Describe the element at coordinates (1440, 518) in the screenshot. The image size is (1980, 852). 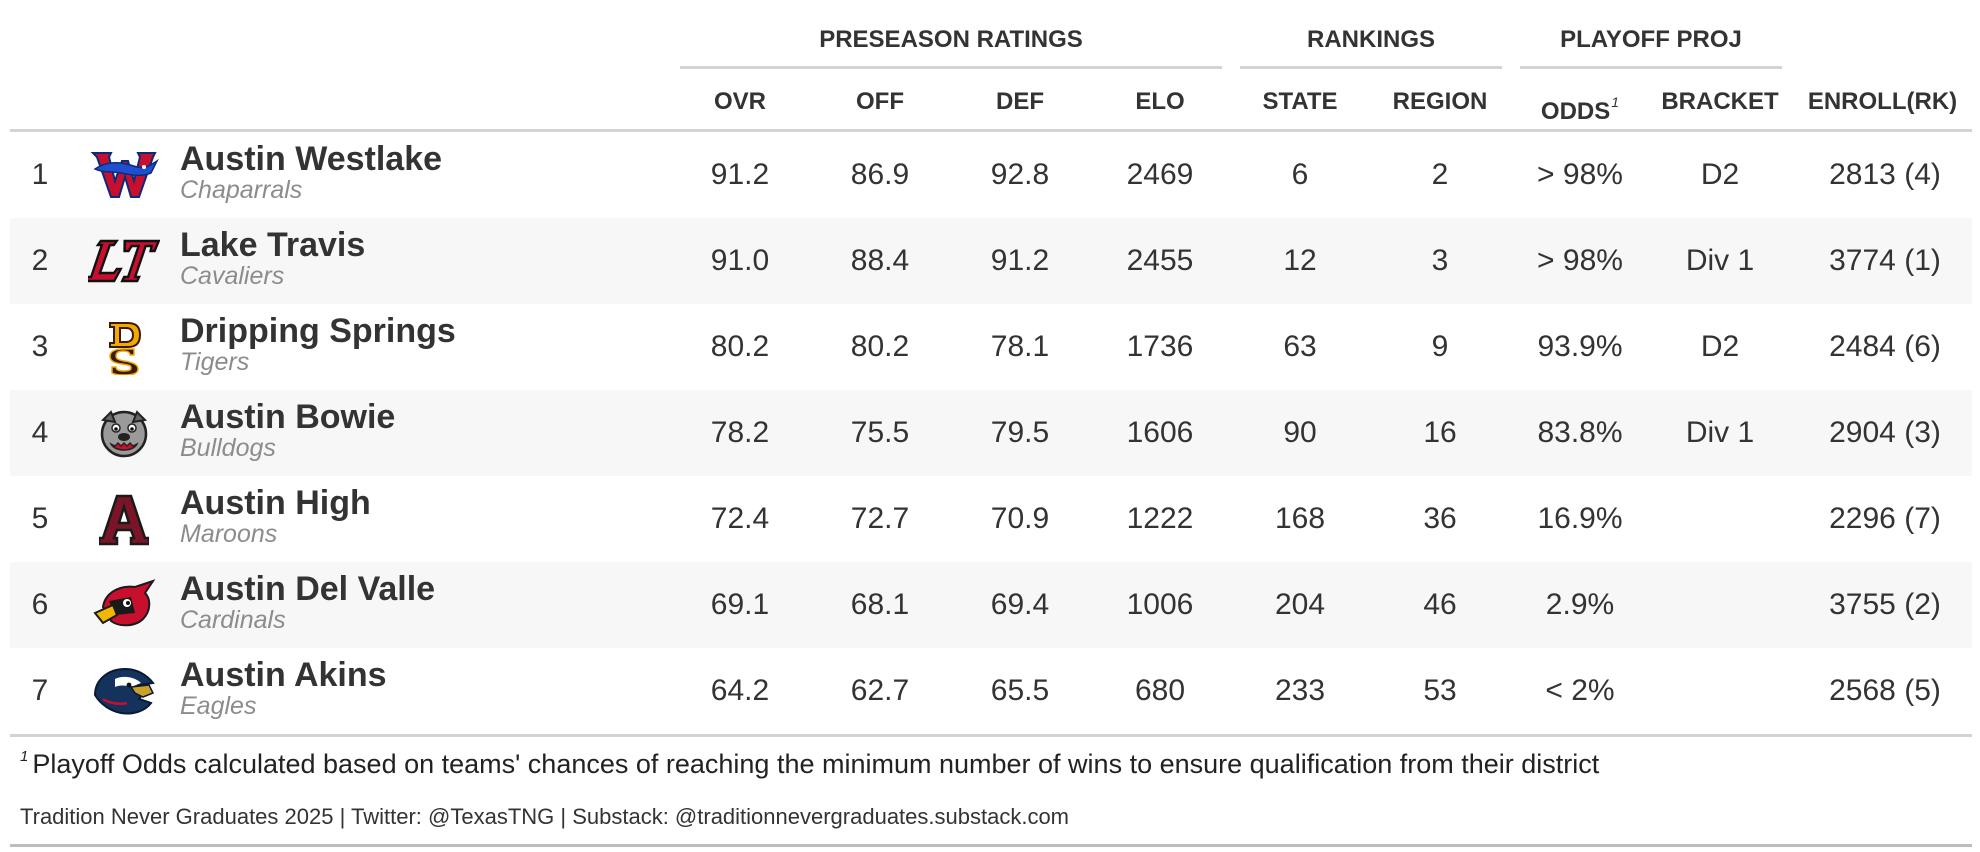
I see `region-rank-cell: 36` at that location.